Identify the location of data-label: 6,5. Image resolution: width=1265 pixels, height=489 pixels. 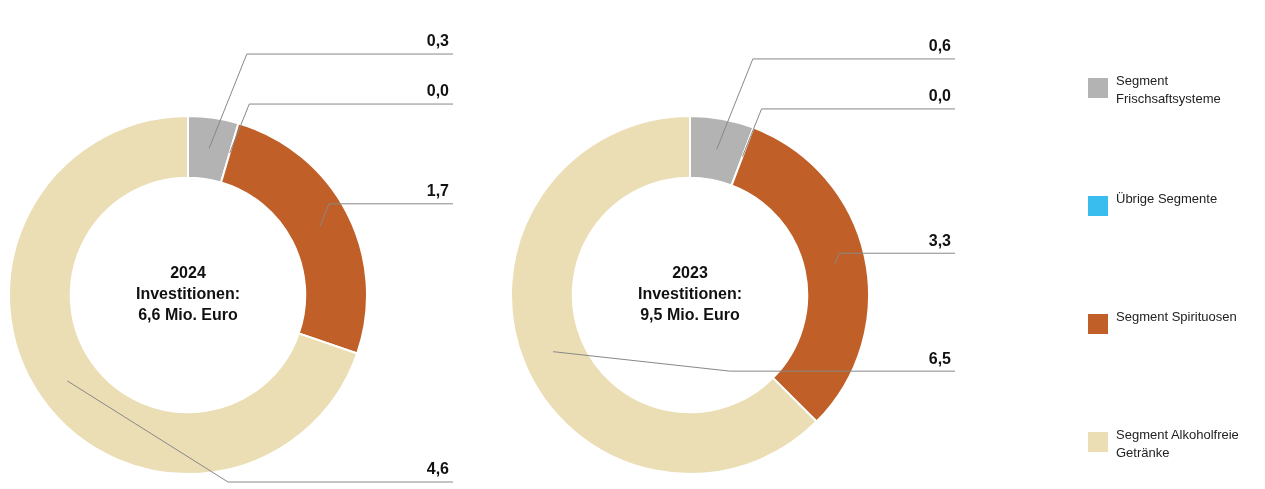
(940, 358).